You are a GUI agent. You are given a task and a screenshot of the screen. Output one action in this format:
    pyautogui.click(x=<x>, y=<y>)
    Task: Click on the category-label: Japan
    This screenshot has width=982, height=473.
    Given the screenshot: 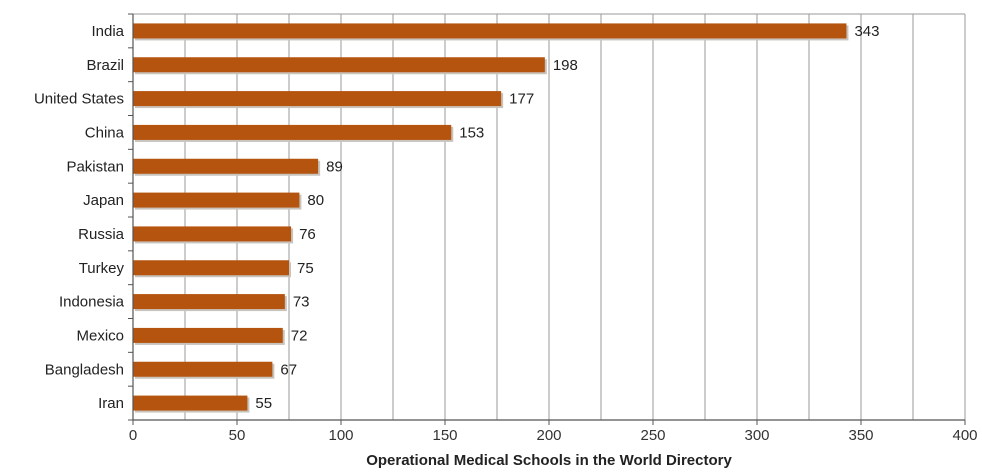 What is the action you would take?
    pyautogui.click(x=103, y=200)
    